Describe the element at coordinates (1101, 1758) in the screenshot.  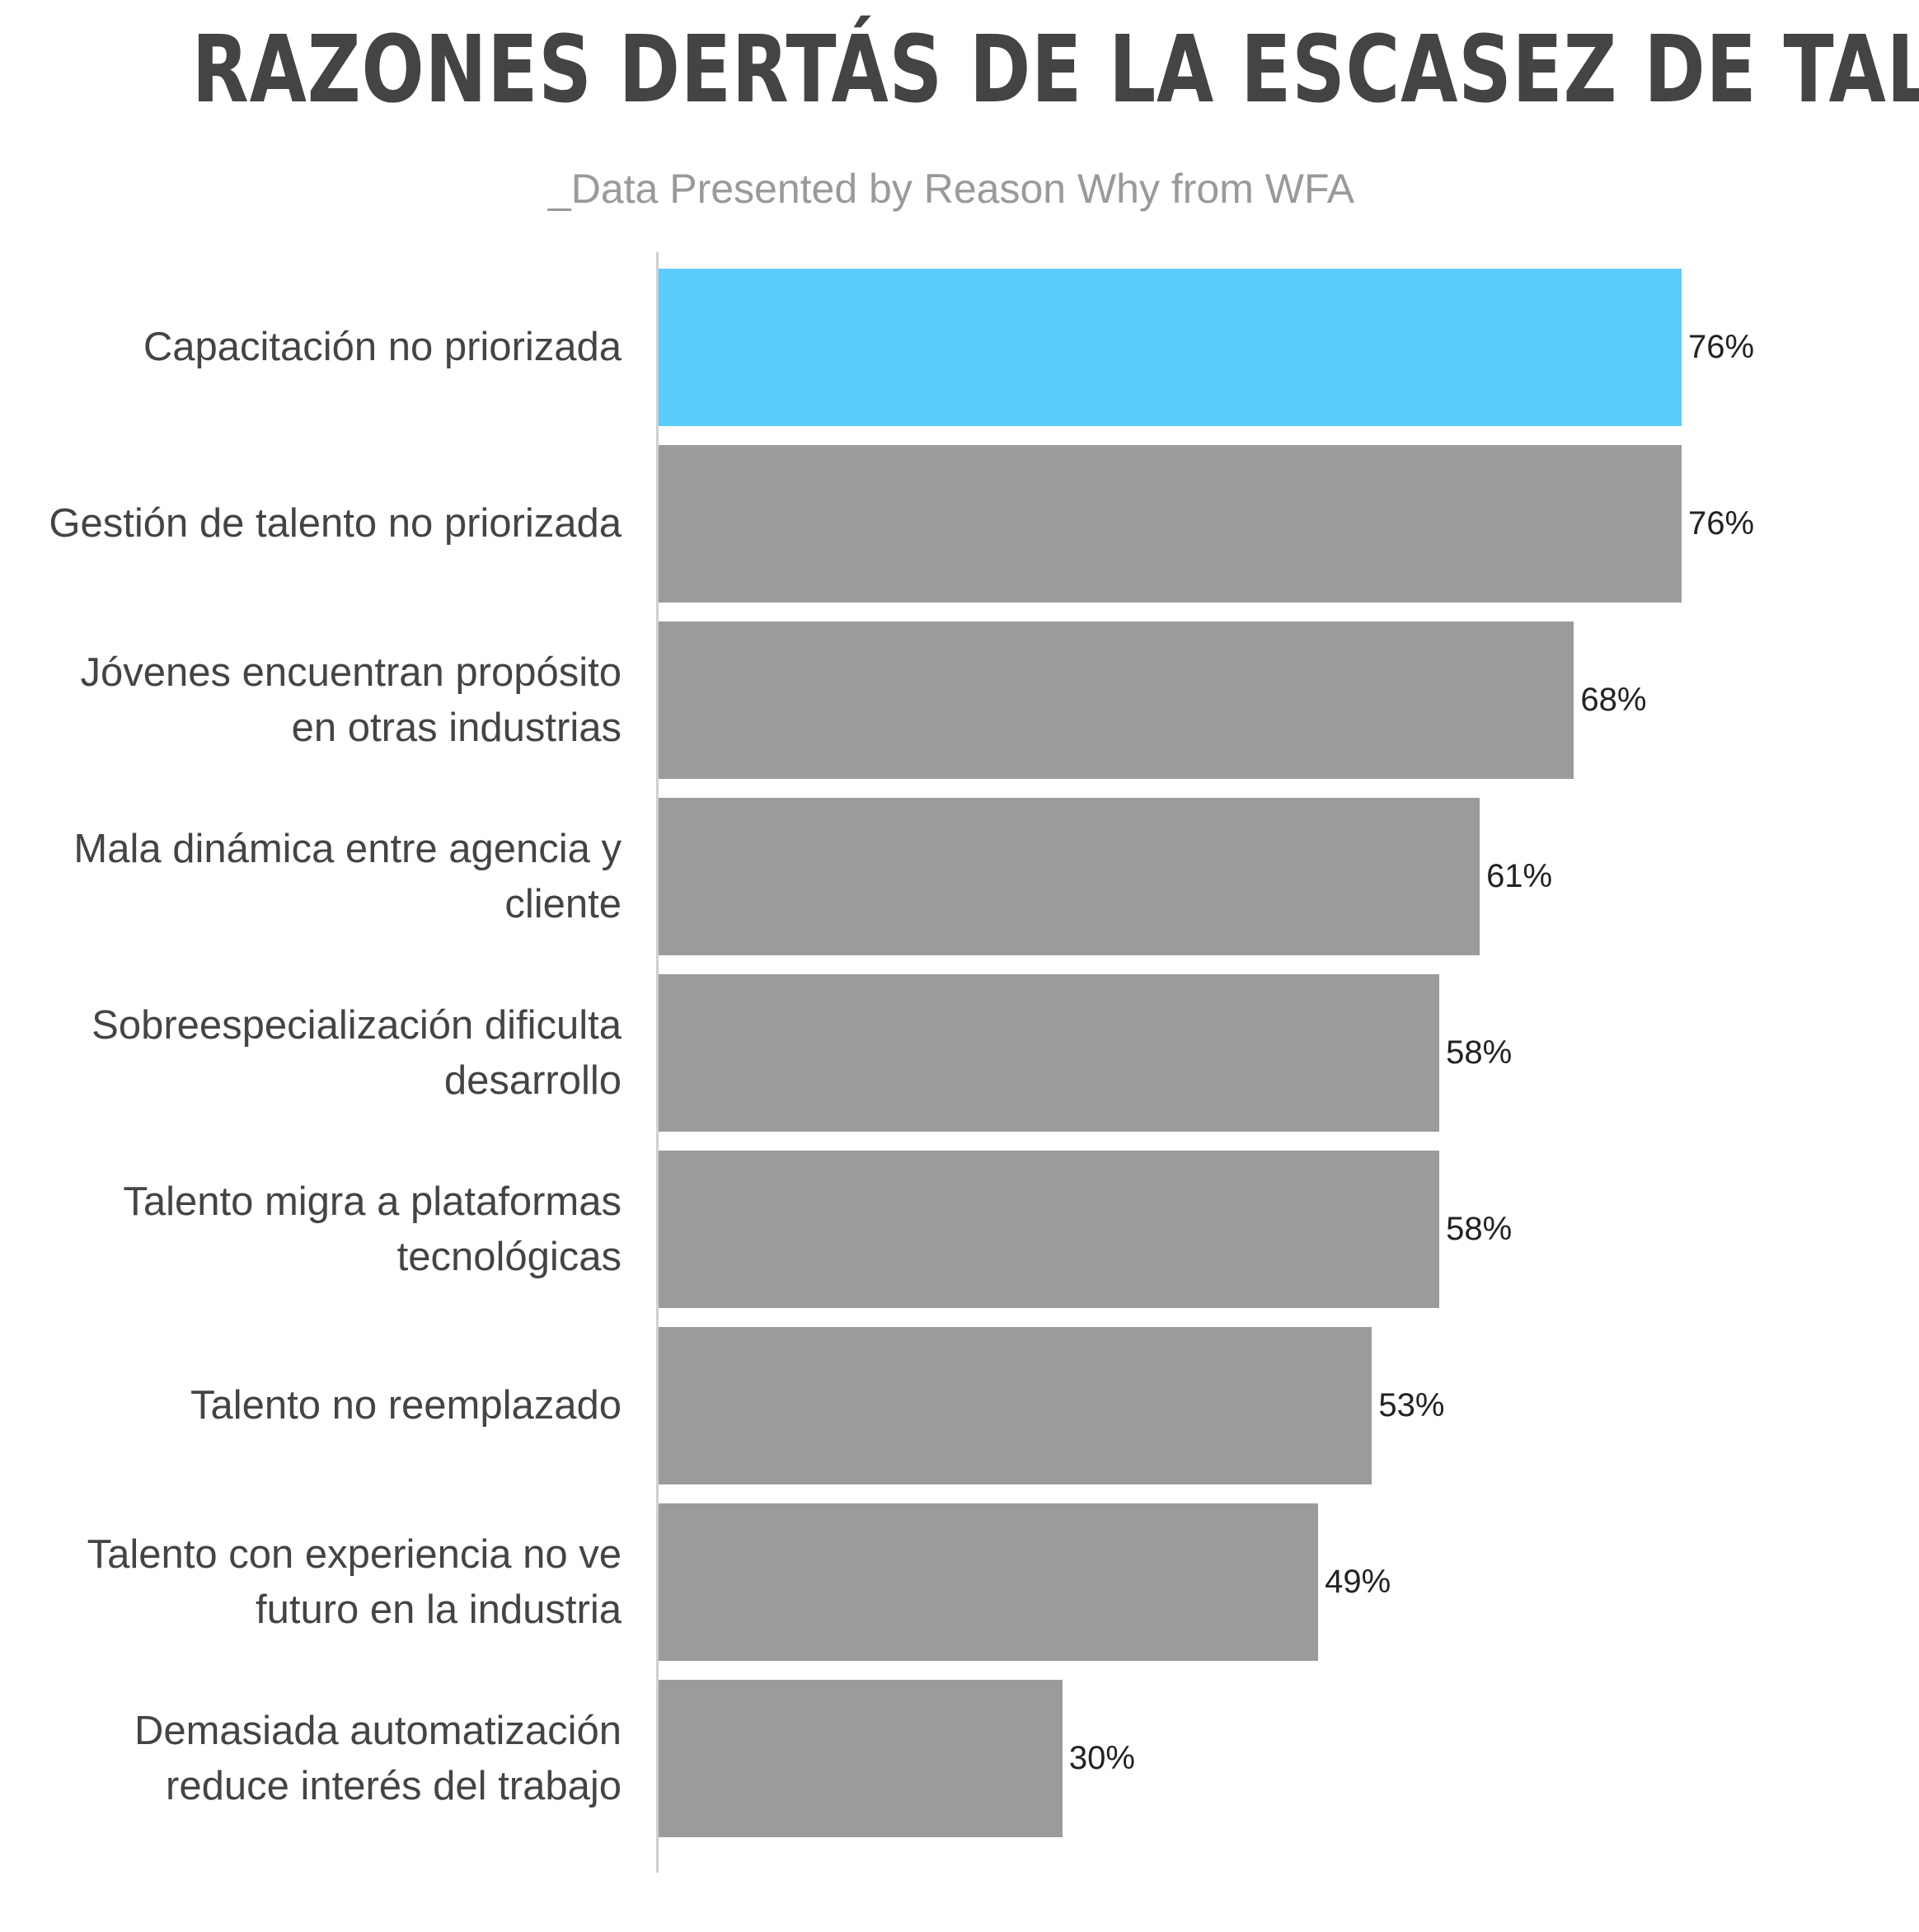
I see `value-label: 30%` at that location.